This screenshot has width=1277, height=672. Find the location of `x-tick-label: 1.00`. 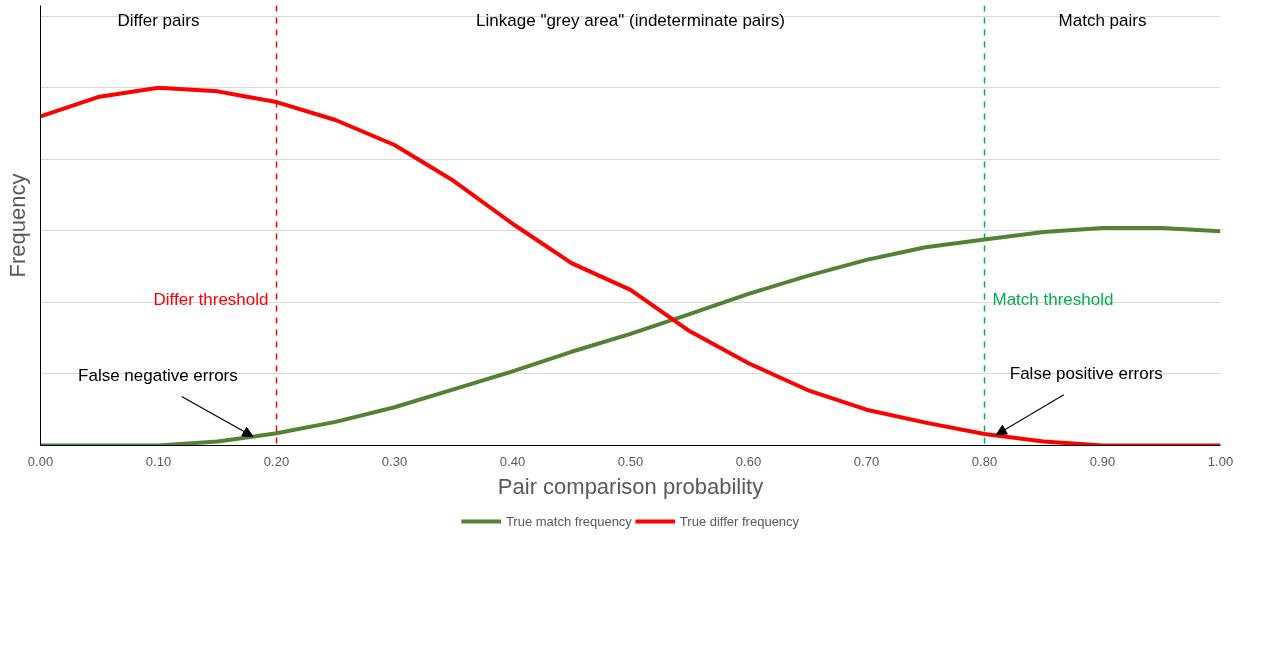

x-tick-label: 1.00 is located at coordinates (1220, 461).